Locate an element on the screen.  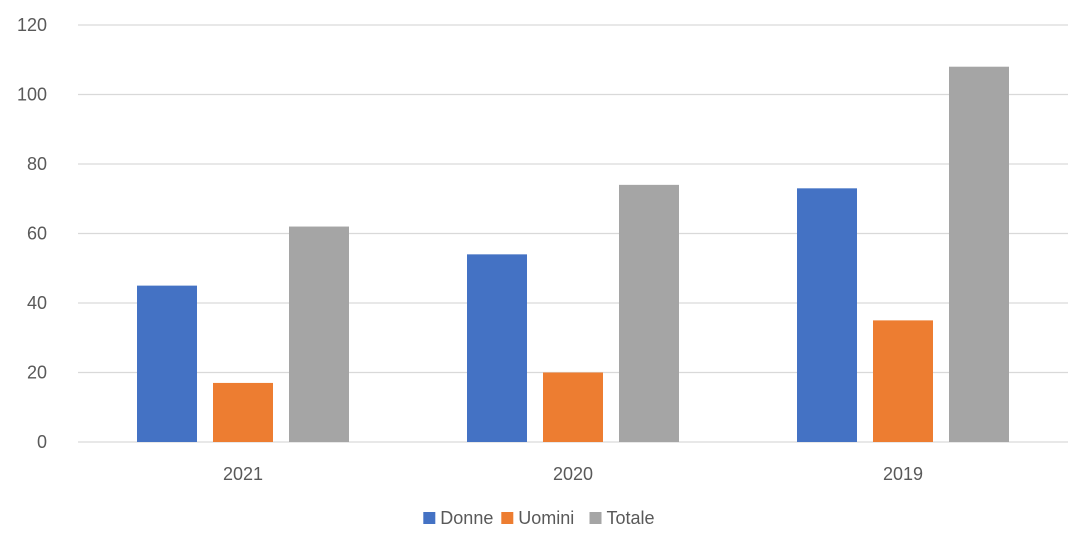
y-tick-label: 60 is located at coordinates (37, 234).